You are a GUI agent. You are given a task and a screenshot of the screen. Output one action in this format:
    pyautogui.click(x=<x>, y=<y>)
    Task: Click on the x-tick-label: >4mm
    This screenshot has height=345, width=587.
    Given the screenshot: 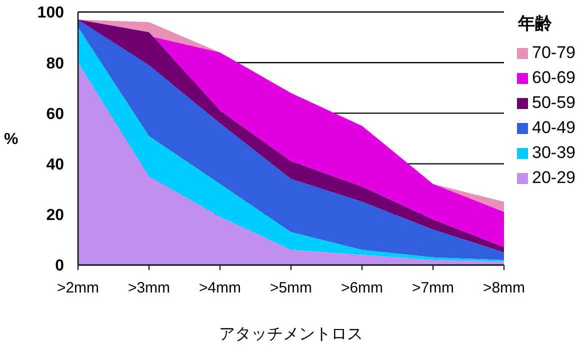 What is the action you would take?
    pyautogui.click(x=220, y=288)
    